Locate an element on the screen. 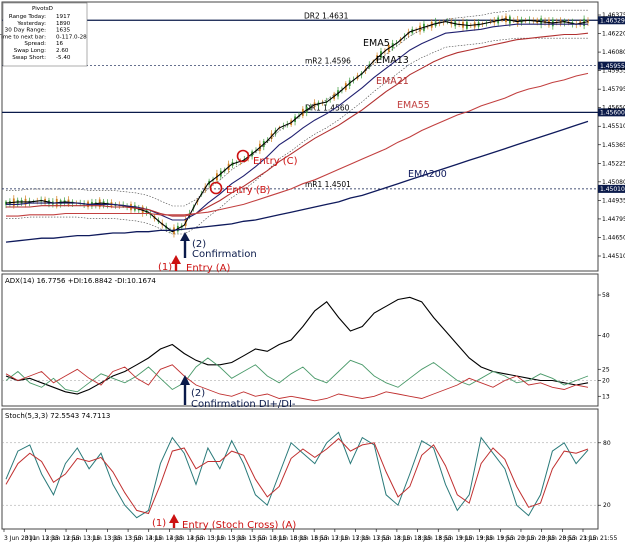 The image size is (625, 545). adx-tick-label: 13 is located at coordinates (606, 396).